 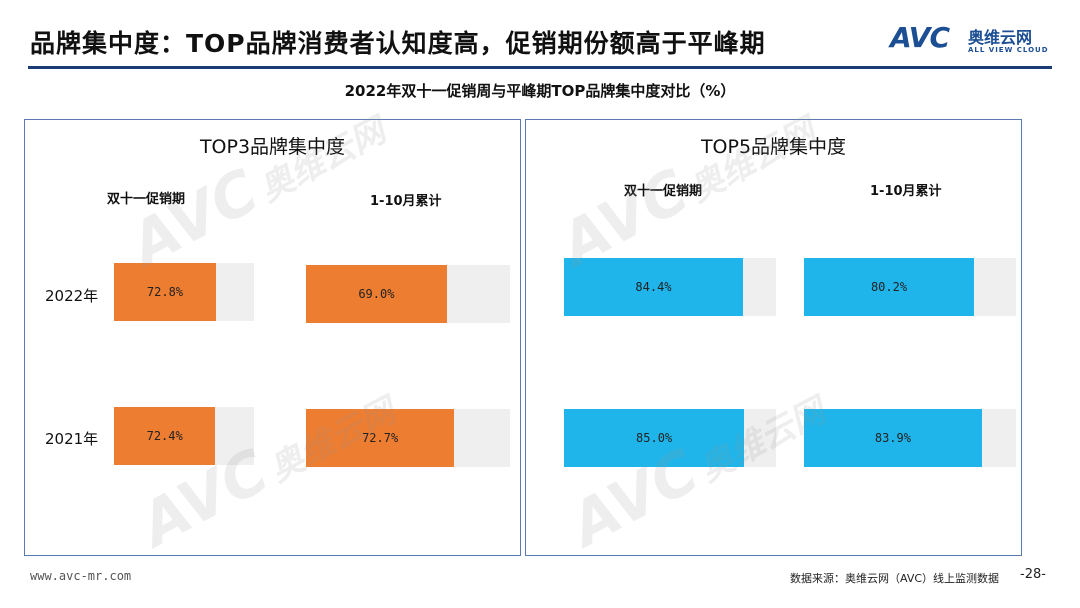 I want to click on bar-top5-2021-promo, so click(x=654, y=438).